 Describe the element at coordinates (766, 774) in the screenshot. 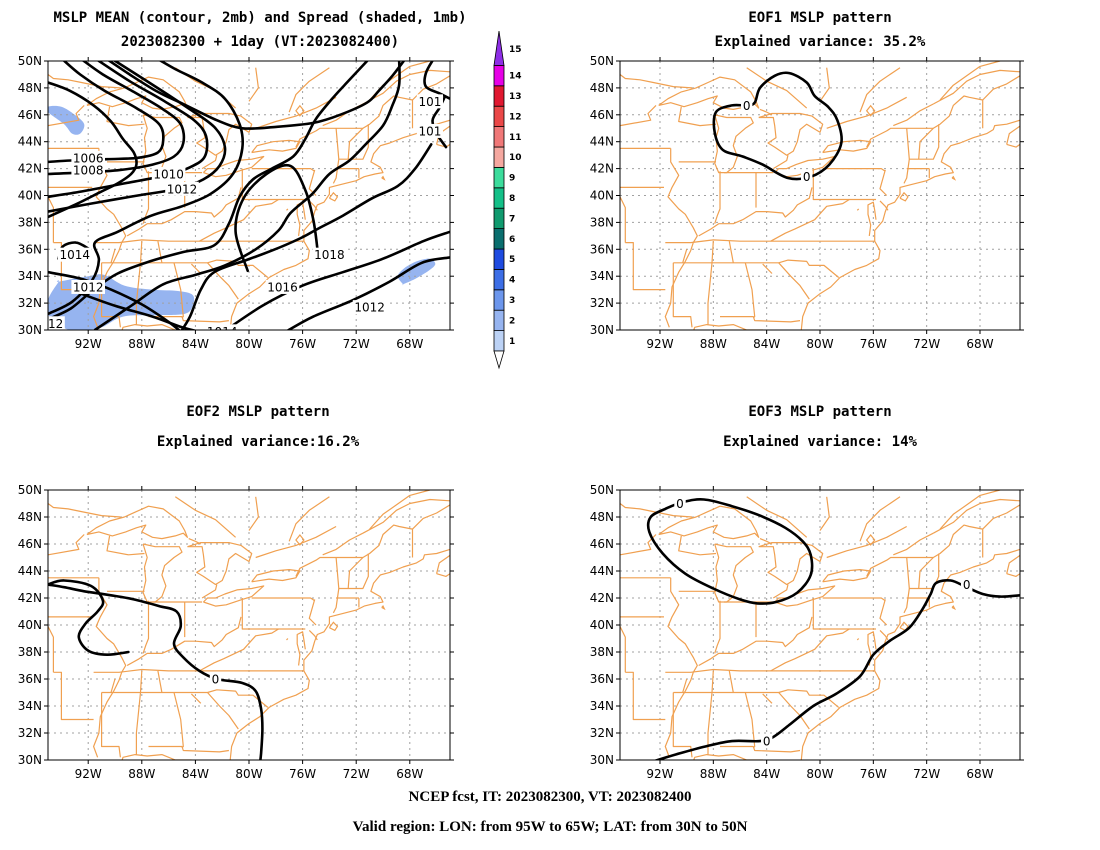

I see `lon-label: 84W` at that location.